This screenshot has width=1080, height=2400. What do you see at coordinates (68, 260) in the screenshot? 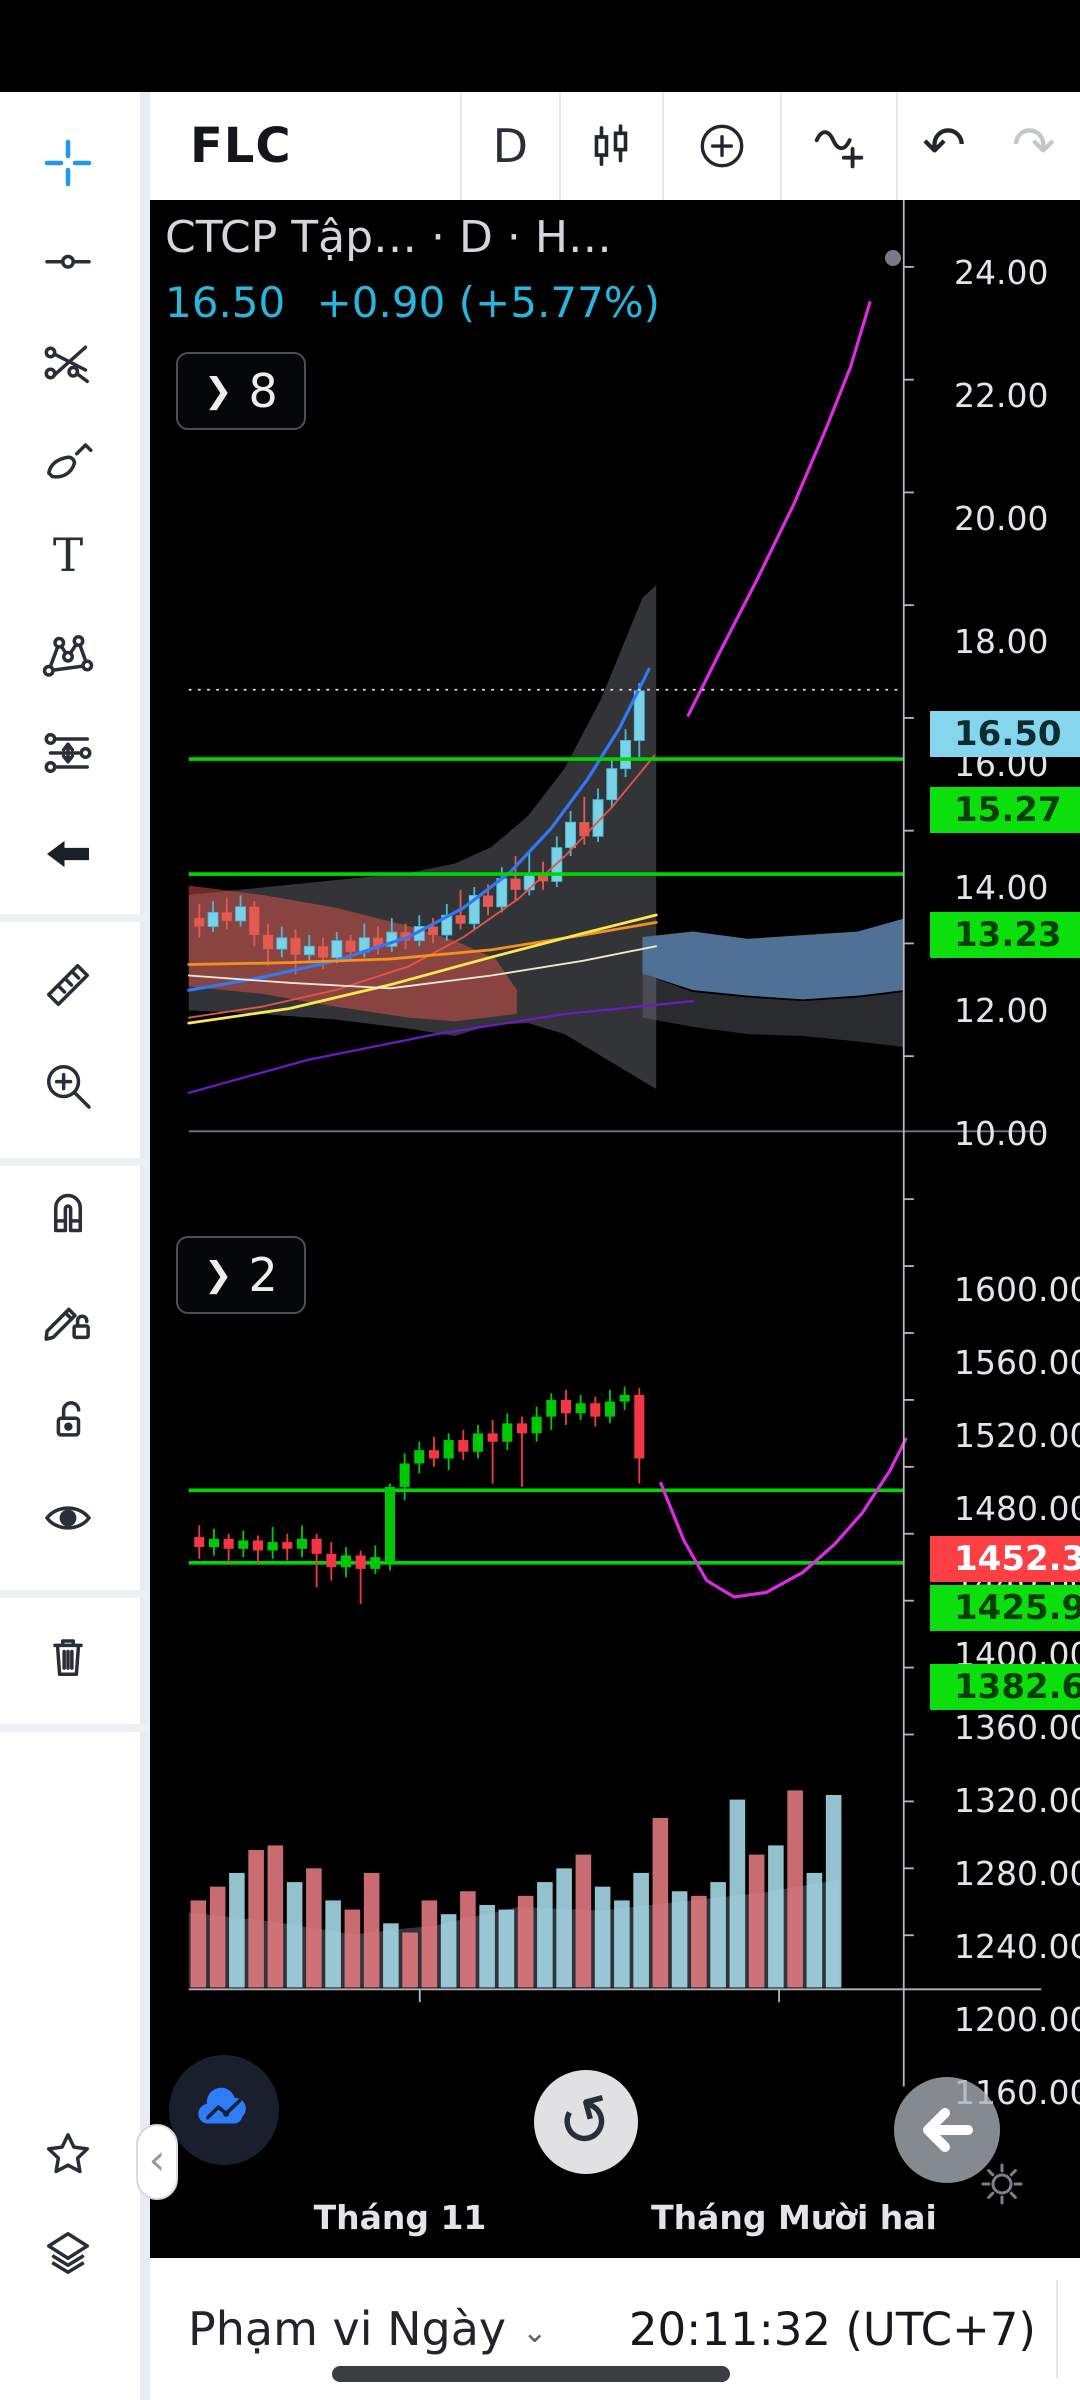
I see `trend-line-tool-icon` at bounding box center [68, 260].